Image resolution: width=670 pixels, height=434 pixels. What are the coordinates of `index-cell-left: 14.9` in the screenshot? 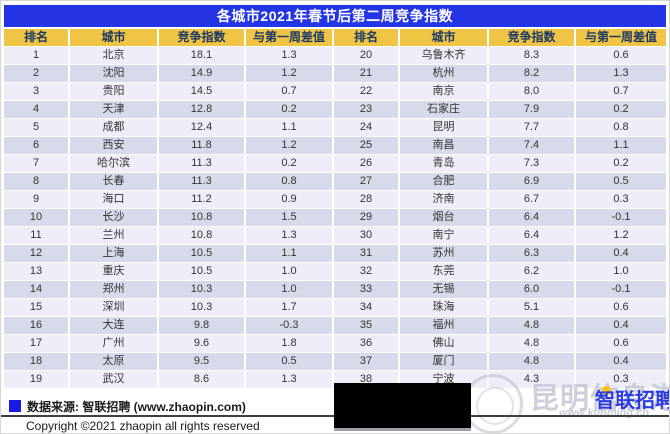 It's located at (201, 73).